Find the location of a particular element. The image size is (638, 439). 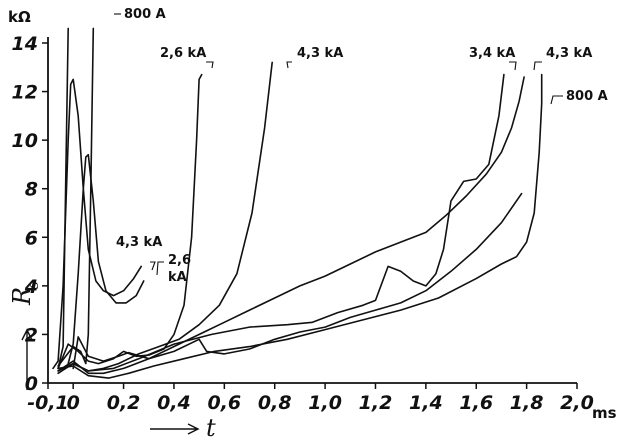

y-tick-label: 6 is located at coordinates (31, 238).